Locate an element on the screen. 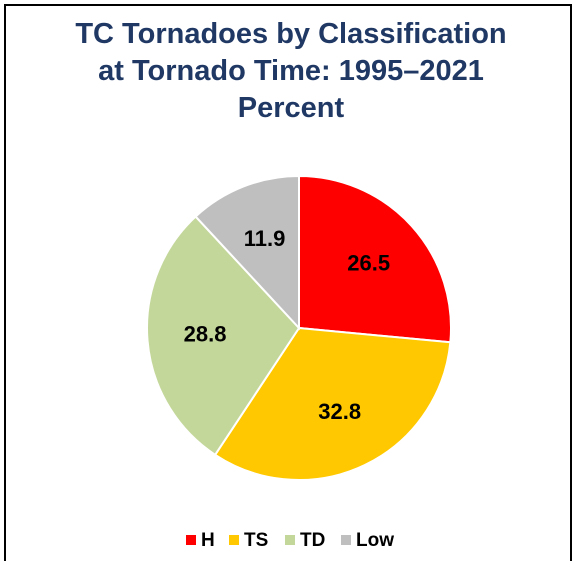 The height and width of the screenshot is (561, 582). data-label: 28.8 is located at coordinates (205, 334).